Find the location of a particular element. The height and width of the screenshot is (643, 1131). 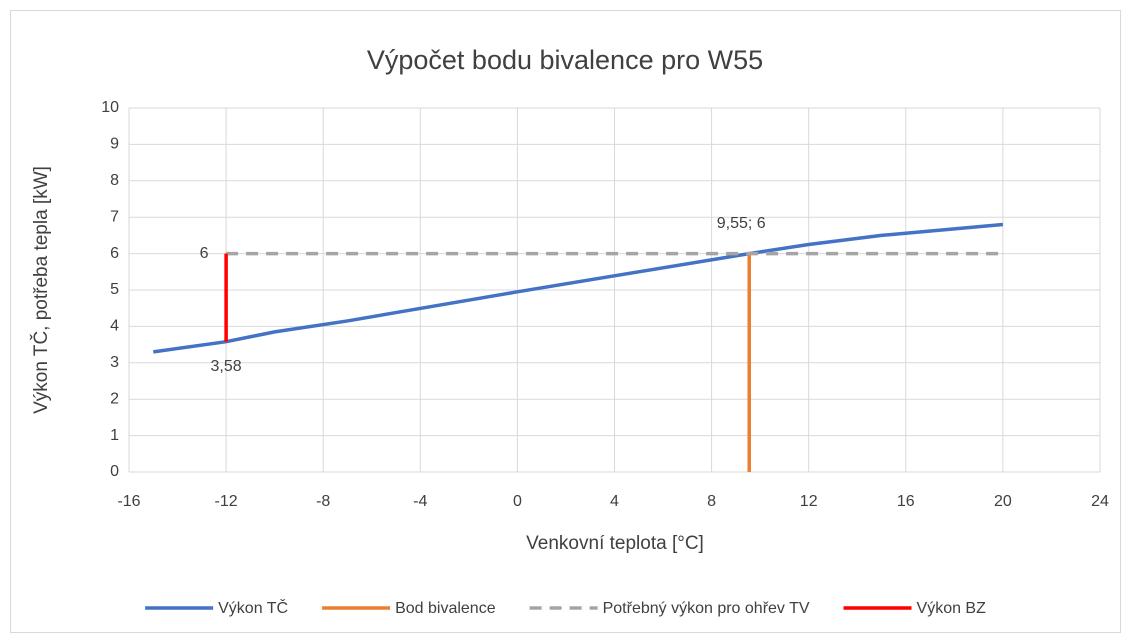

x-tick-label: 0 is located at coordinates (517, 501).